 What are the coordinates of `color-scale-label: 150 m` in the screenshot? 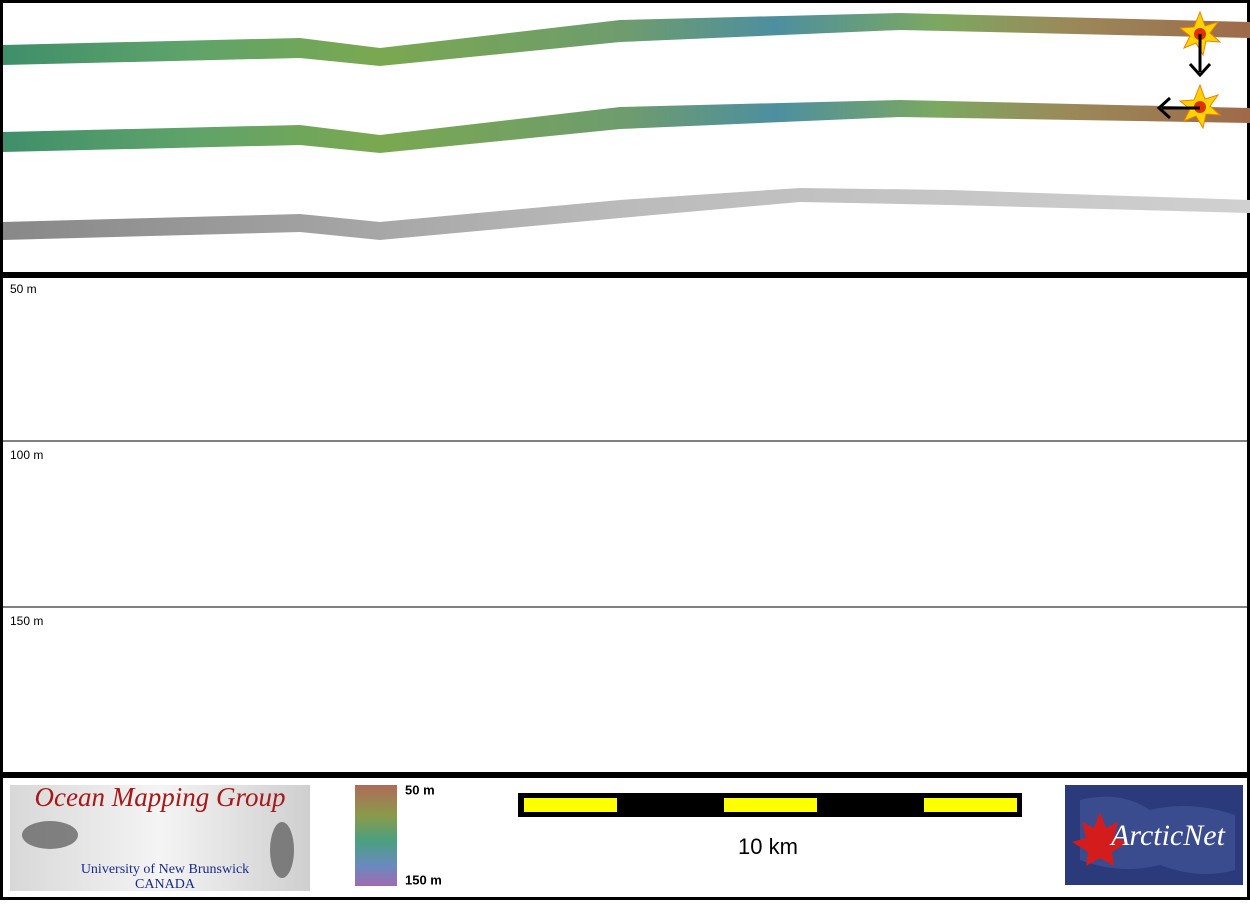 It's located at (423, 879).